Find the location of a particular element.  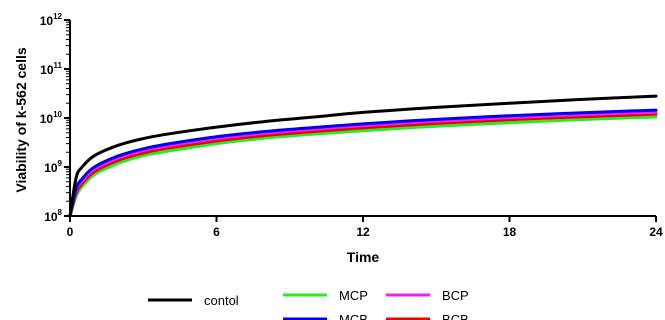

legend-label: MCB is located at coordinates (353, 316).